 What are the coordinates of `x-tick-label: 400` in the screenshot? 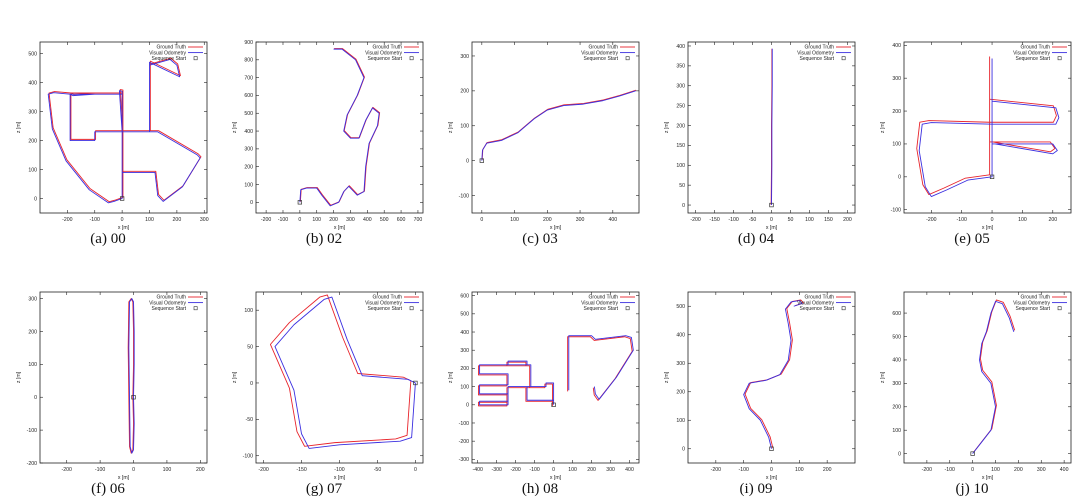 It's located at (367, 220).